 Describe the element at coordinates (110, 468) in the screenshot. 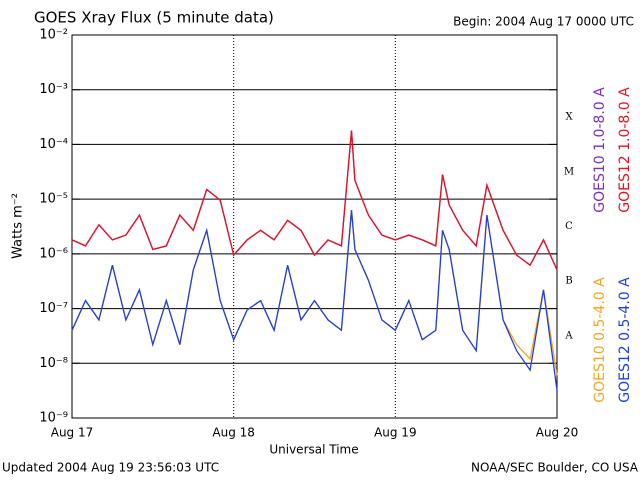

I see `footer-left: Updated 2004 Aug 19 23:56:03 UTC` at that location.